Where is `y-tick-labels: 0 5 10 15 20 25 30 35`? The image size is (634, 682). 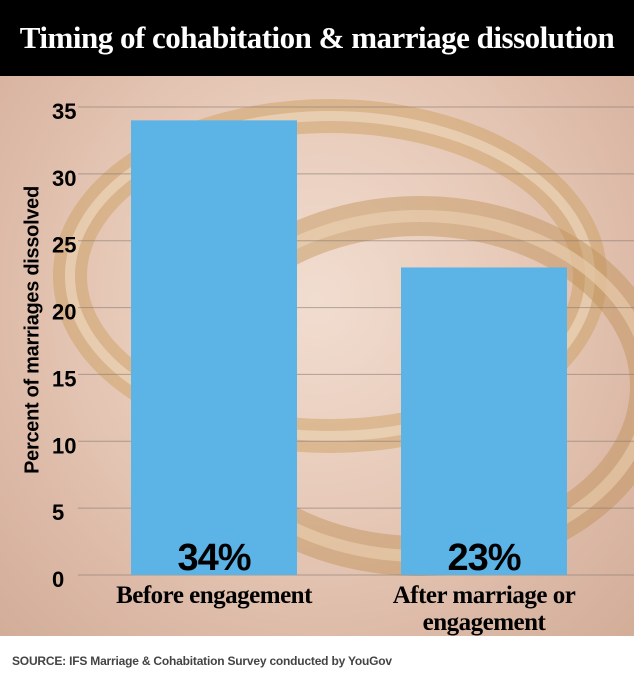 y-tick-labels: 0 5 10 15 20 25 30 35 is located at coordinates (64, 345).